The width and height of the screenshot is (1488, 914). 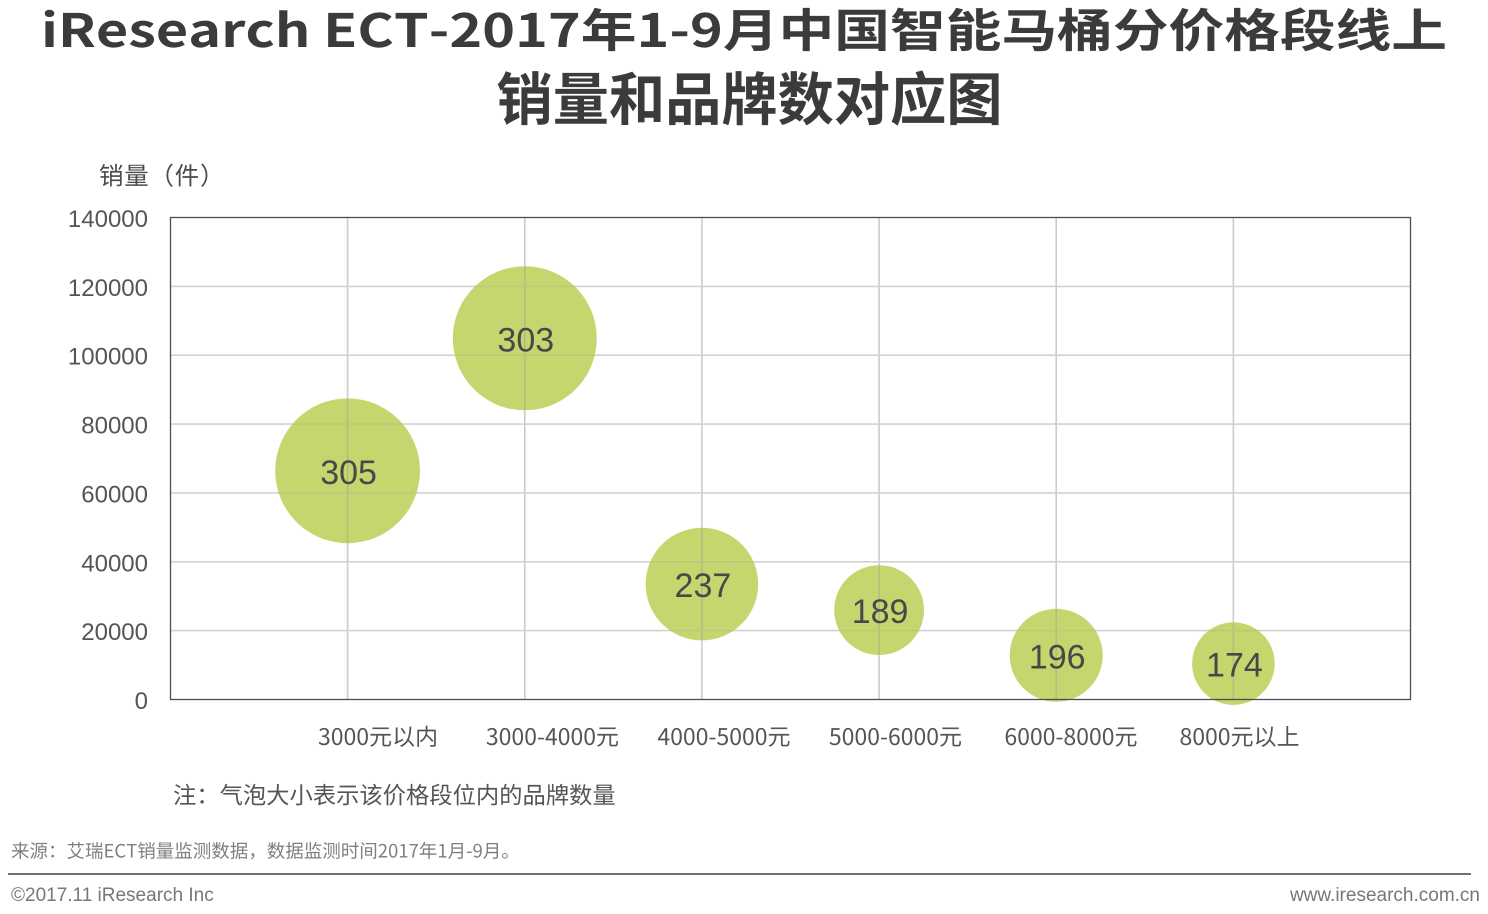 I want to click on svg-text: 237, so click(x=703, y=586).